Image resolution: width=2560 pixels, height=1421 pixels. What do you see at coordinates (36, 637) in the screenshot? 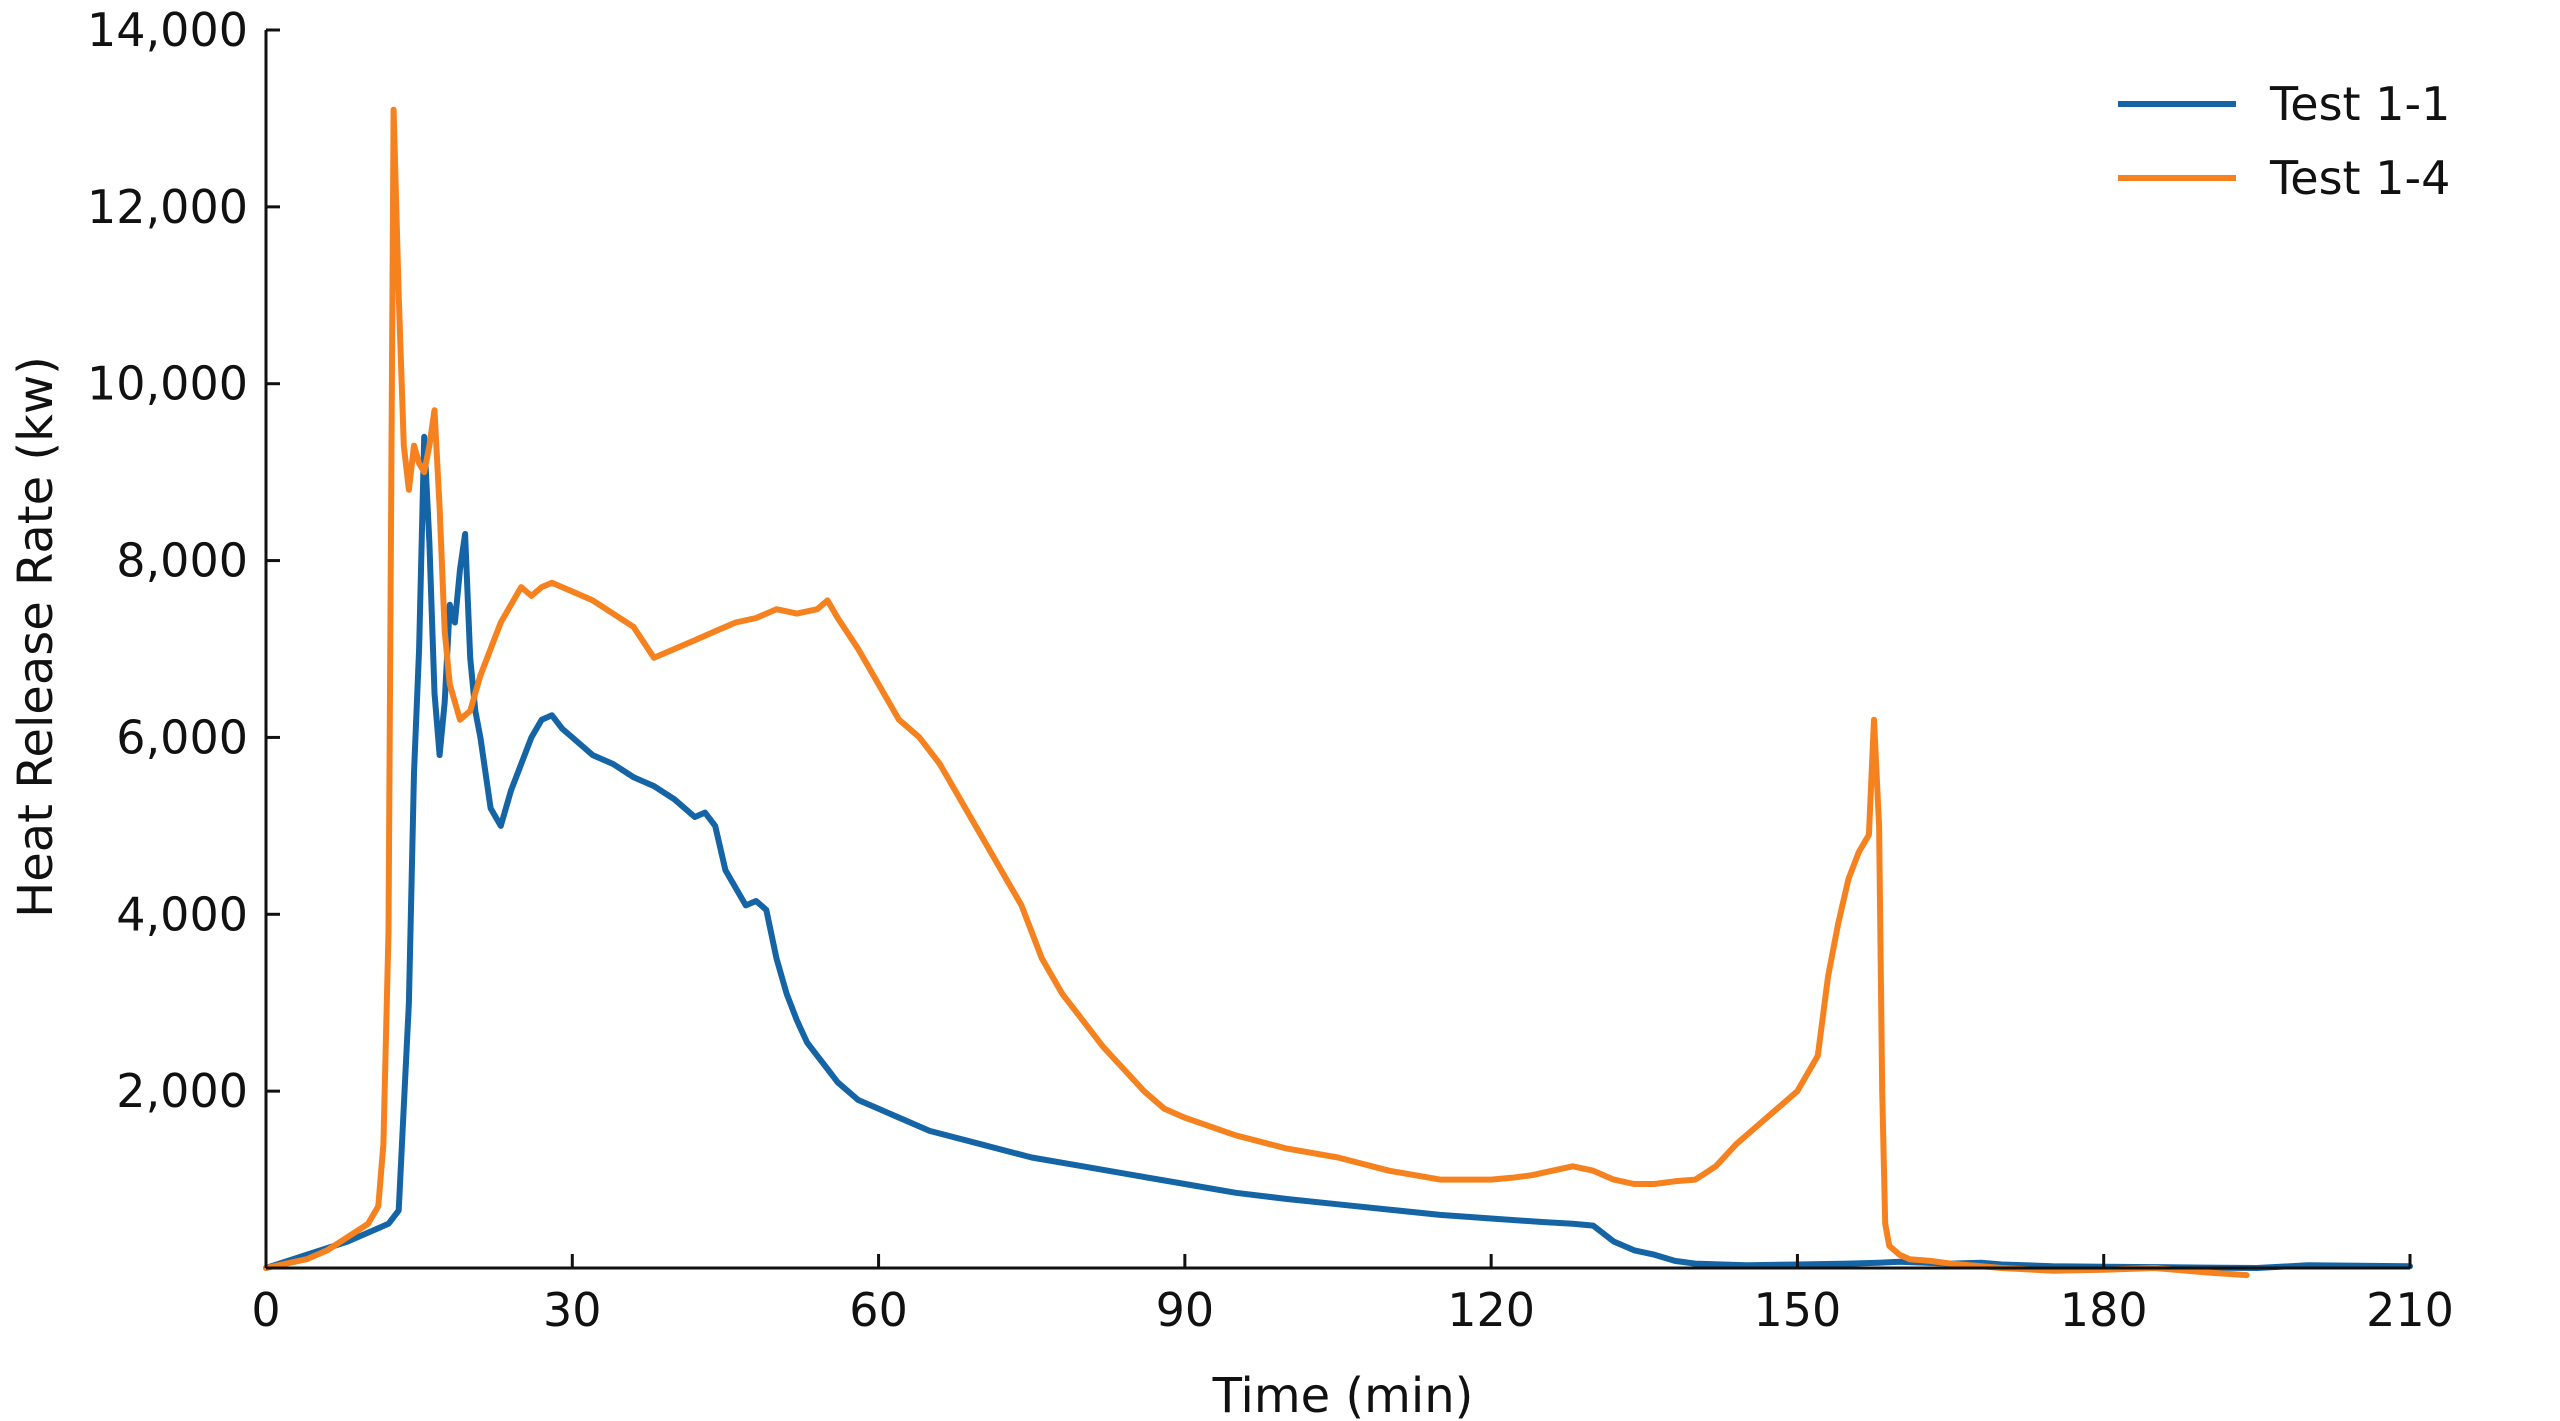
I see `y-axis-title: Heat Release Rate (kw)` at bounding box center [36, 637].